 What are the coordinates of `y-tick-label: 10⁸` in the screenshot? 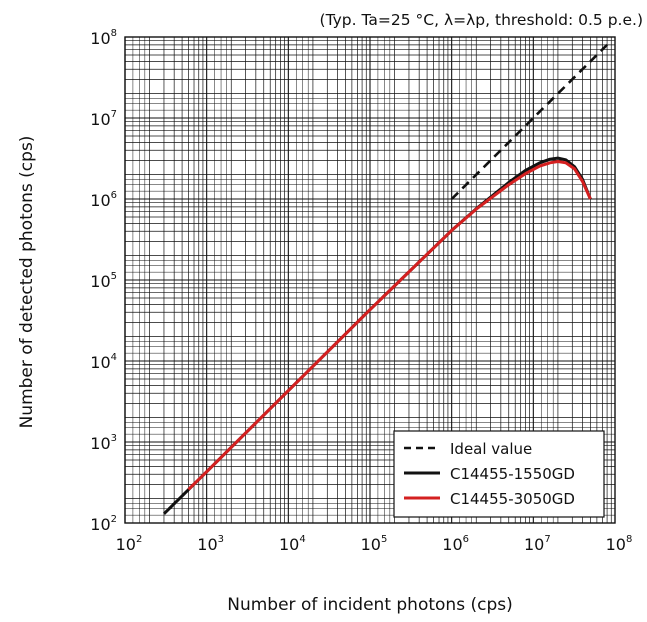 It's located at (103, 38).